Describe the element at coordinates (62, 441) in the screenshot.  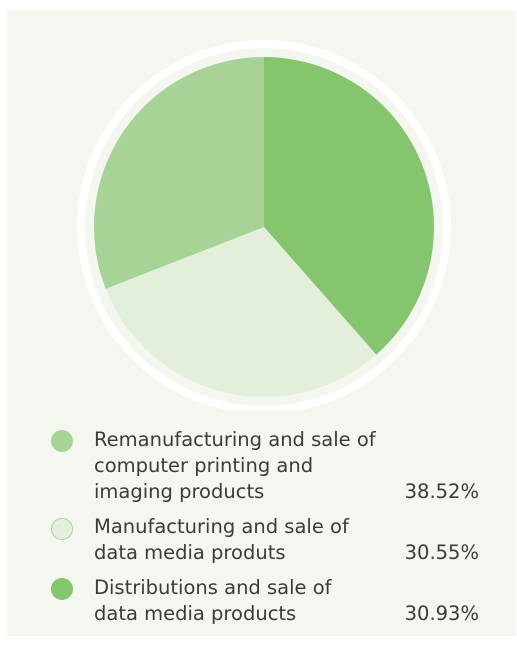
I see `legend-marker-remanufacturing` at that location.